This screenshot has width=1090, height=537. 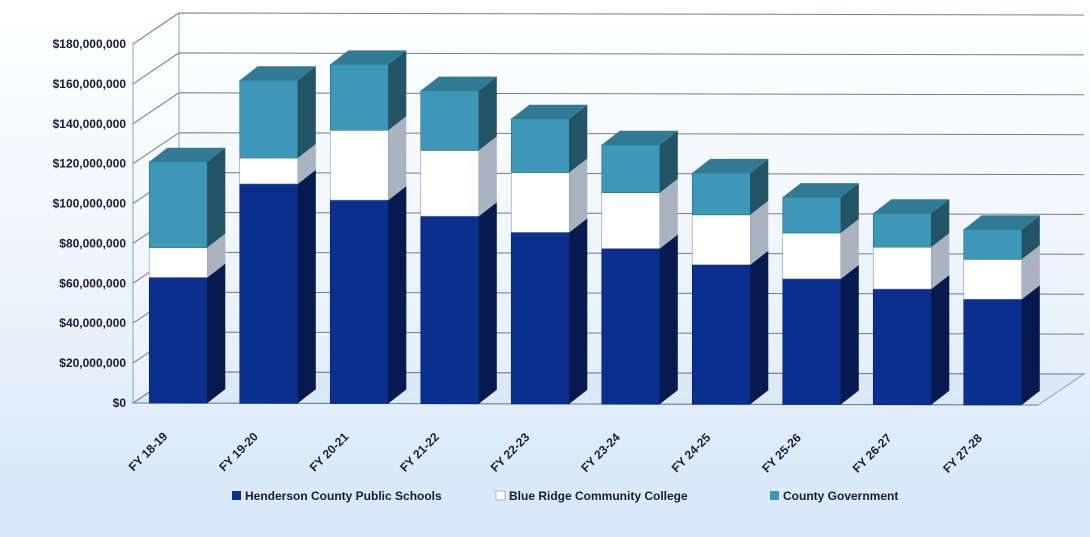 I want to click on x-category-label: FY 27-28, so click(x=962, y=453).